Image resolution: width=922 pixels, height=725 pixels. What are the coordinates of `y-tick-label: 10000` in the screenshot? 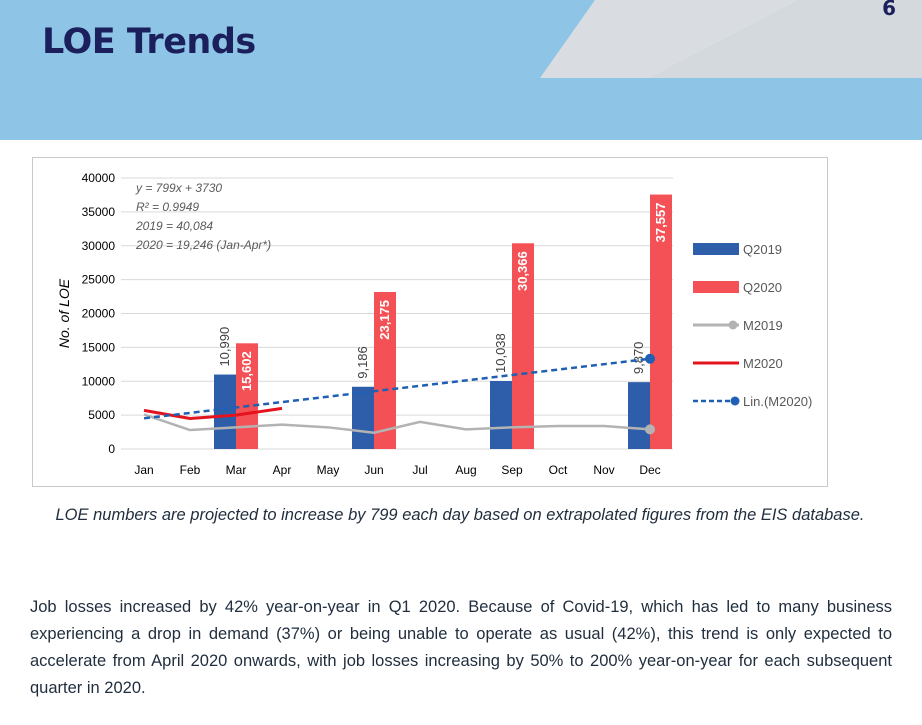 It's located at (99, 381).